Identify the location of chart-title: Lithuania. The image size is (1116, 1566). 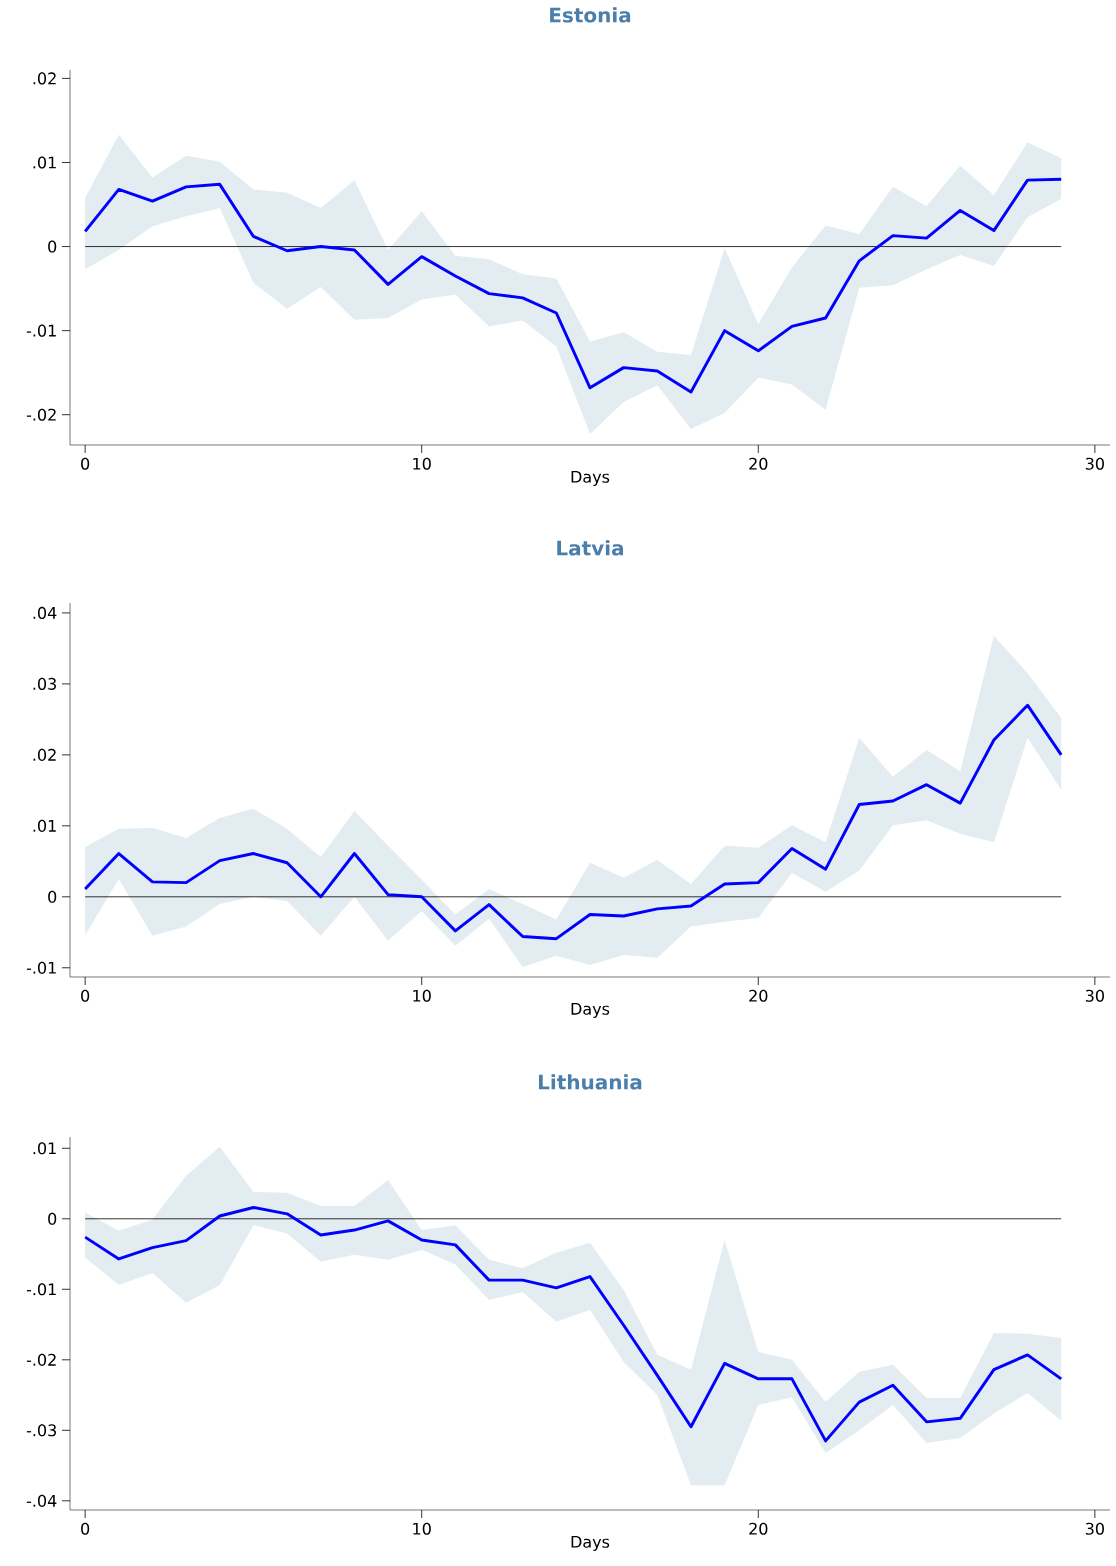
(590, 1082).